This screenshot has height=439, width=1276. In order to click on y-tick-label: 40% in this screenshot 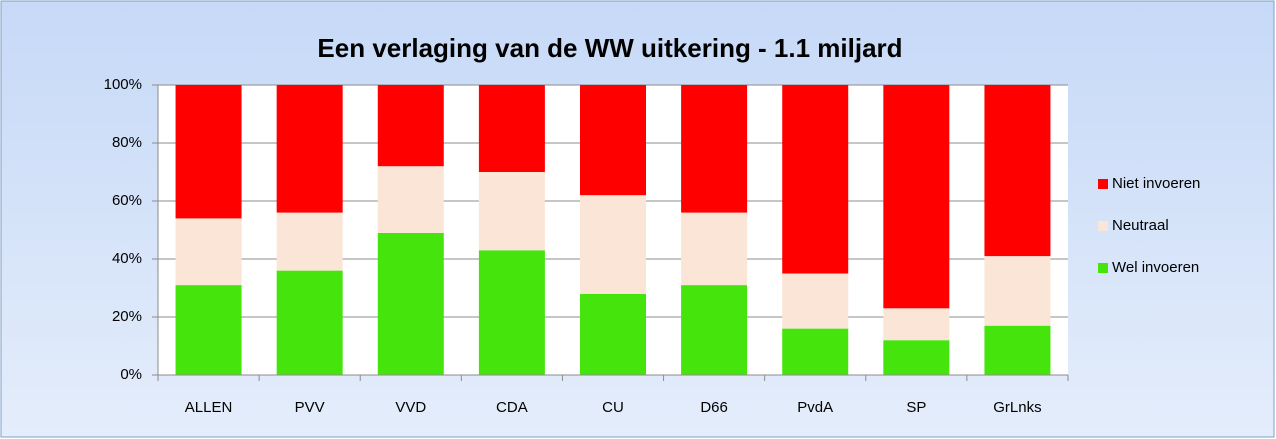, I will do `click(127, 258)`.